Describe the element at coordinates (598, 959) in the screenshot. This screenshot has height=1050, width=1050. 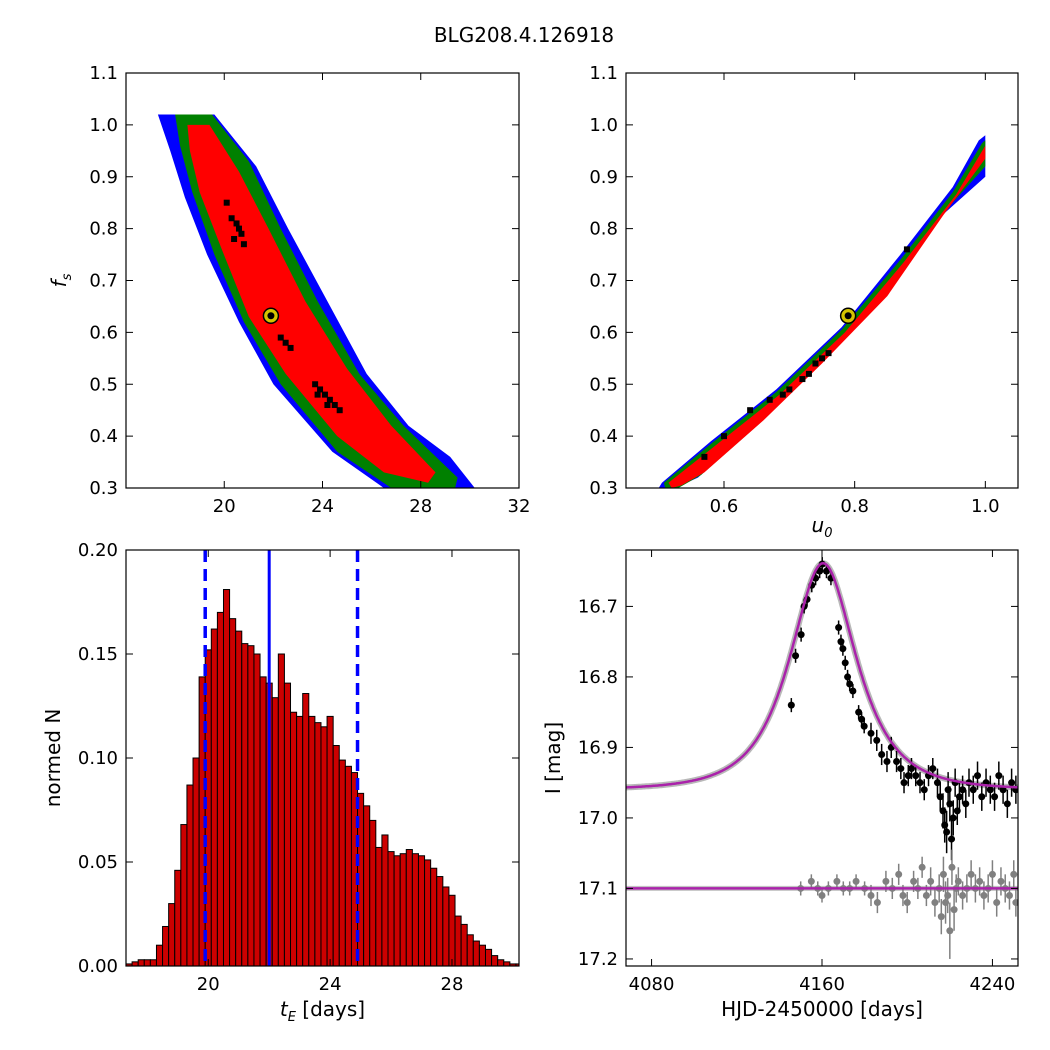
I see `y-tick-label: 17.2` at that location.